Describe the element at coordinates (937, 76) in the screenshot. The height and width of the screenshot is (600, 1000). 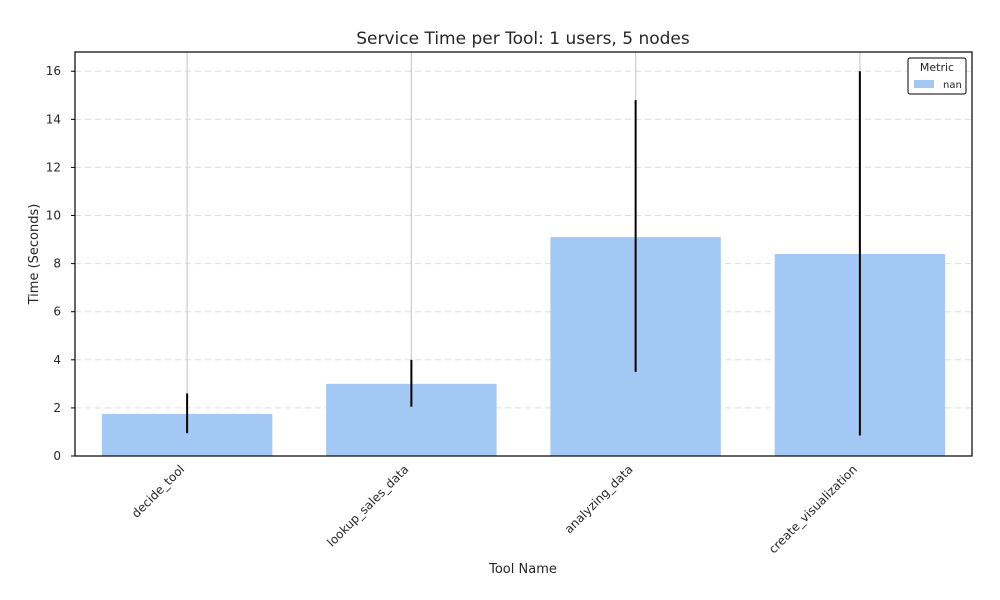
I see `legend: Metric nan` at that location.